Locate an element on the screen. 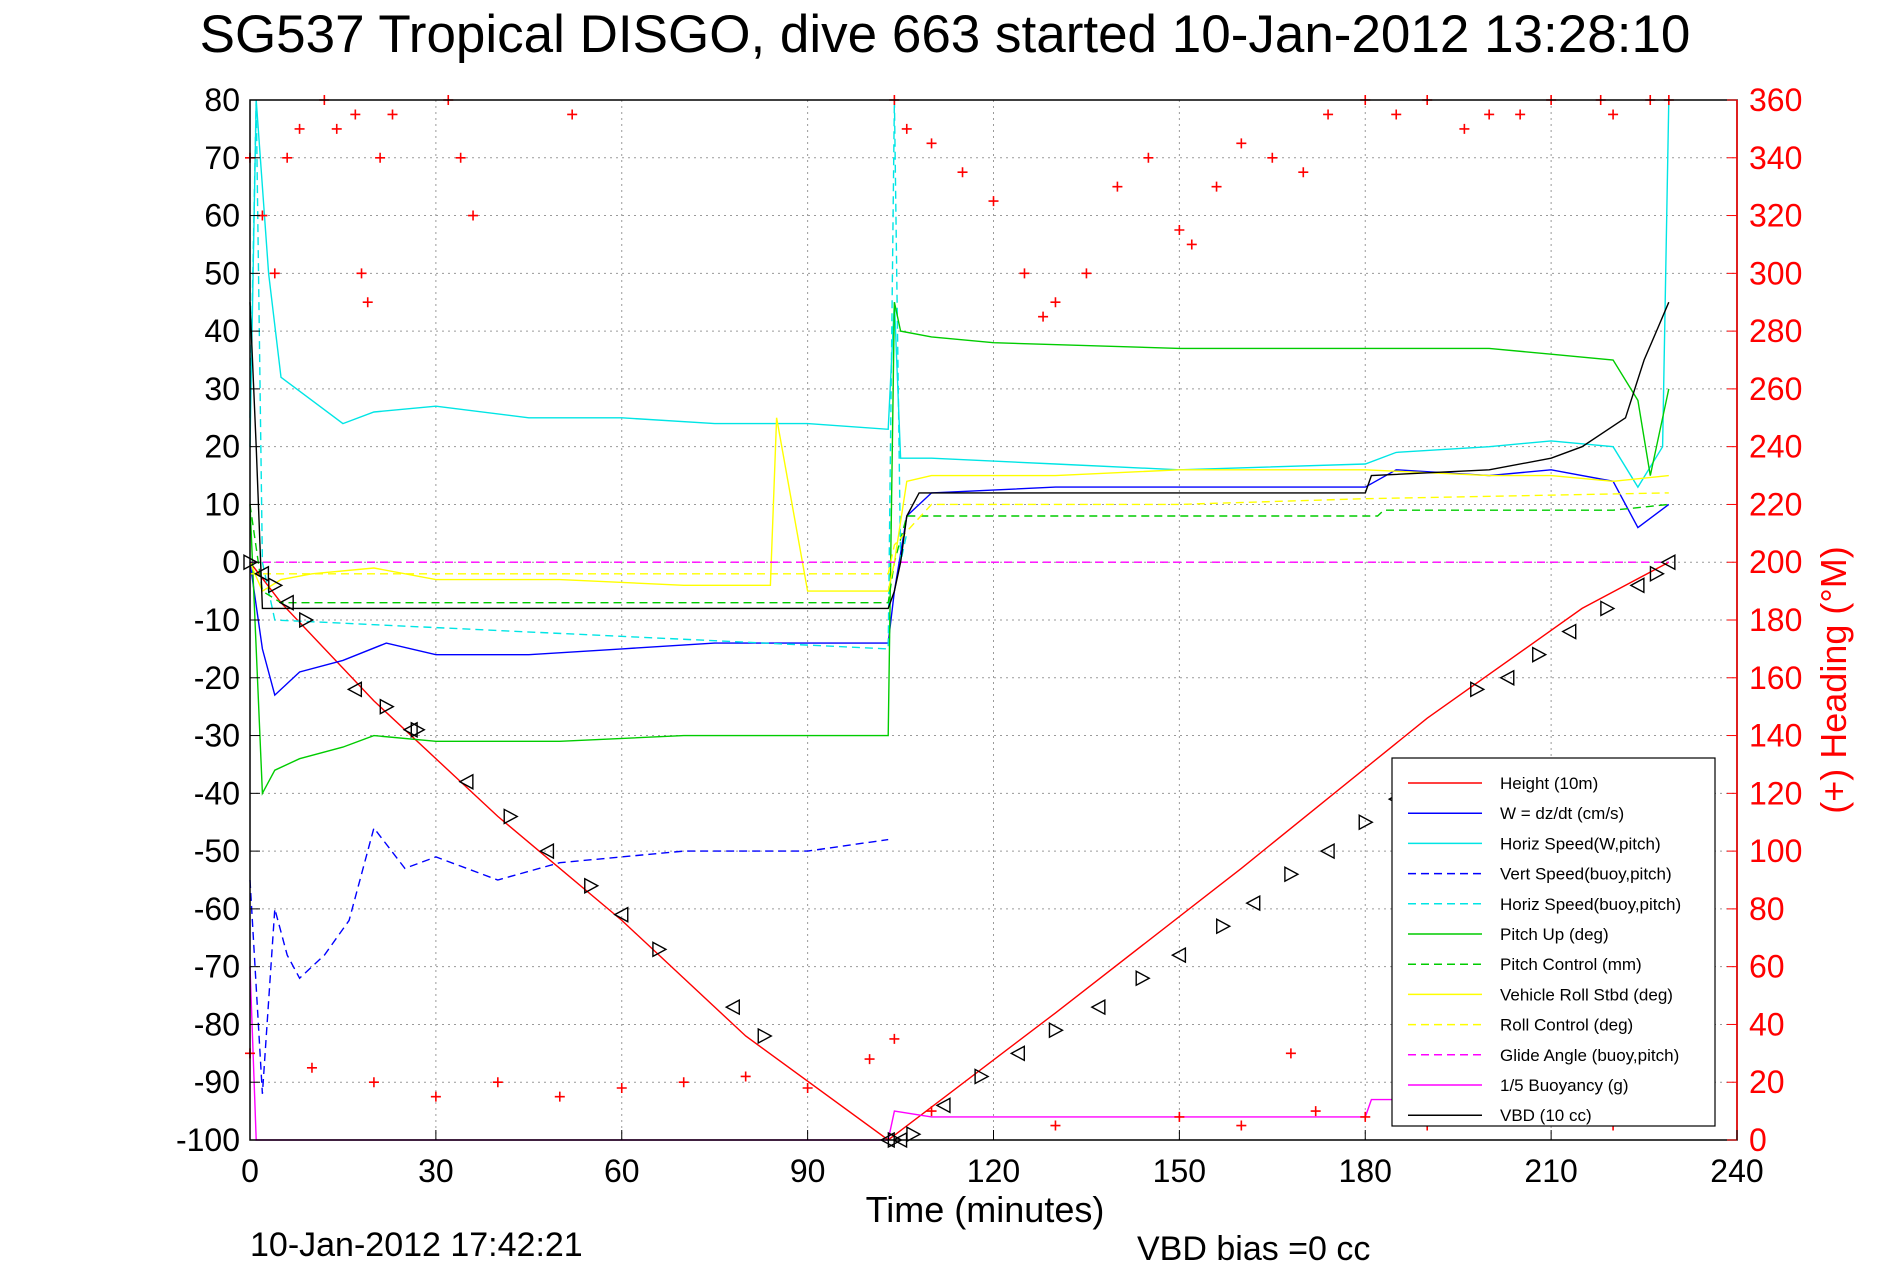 The width and height of the screenshot is (1891, 1262). series-roll-control-deg is located at coordinates (959, 533).